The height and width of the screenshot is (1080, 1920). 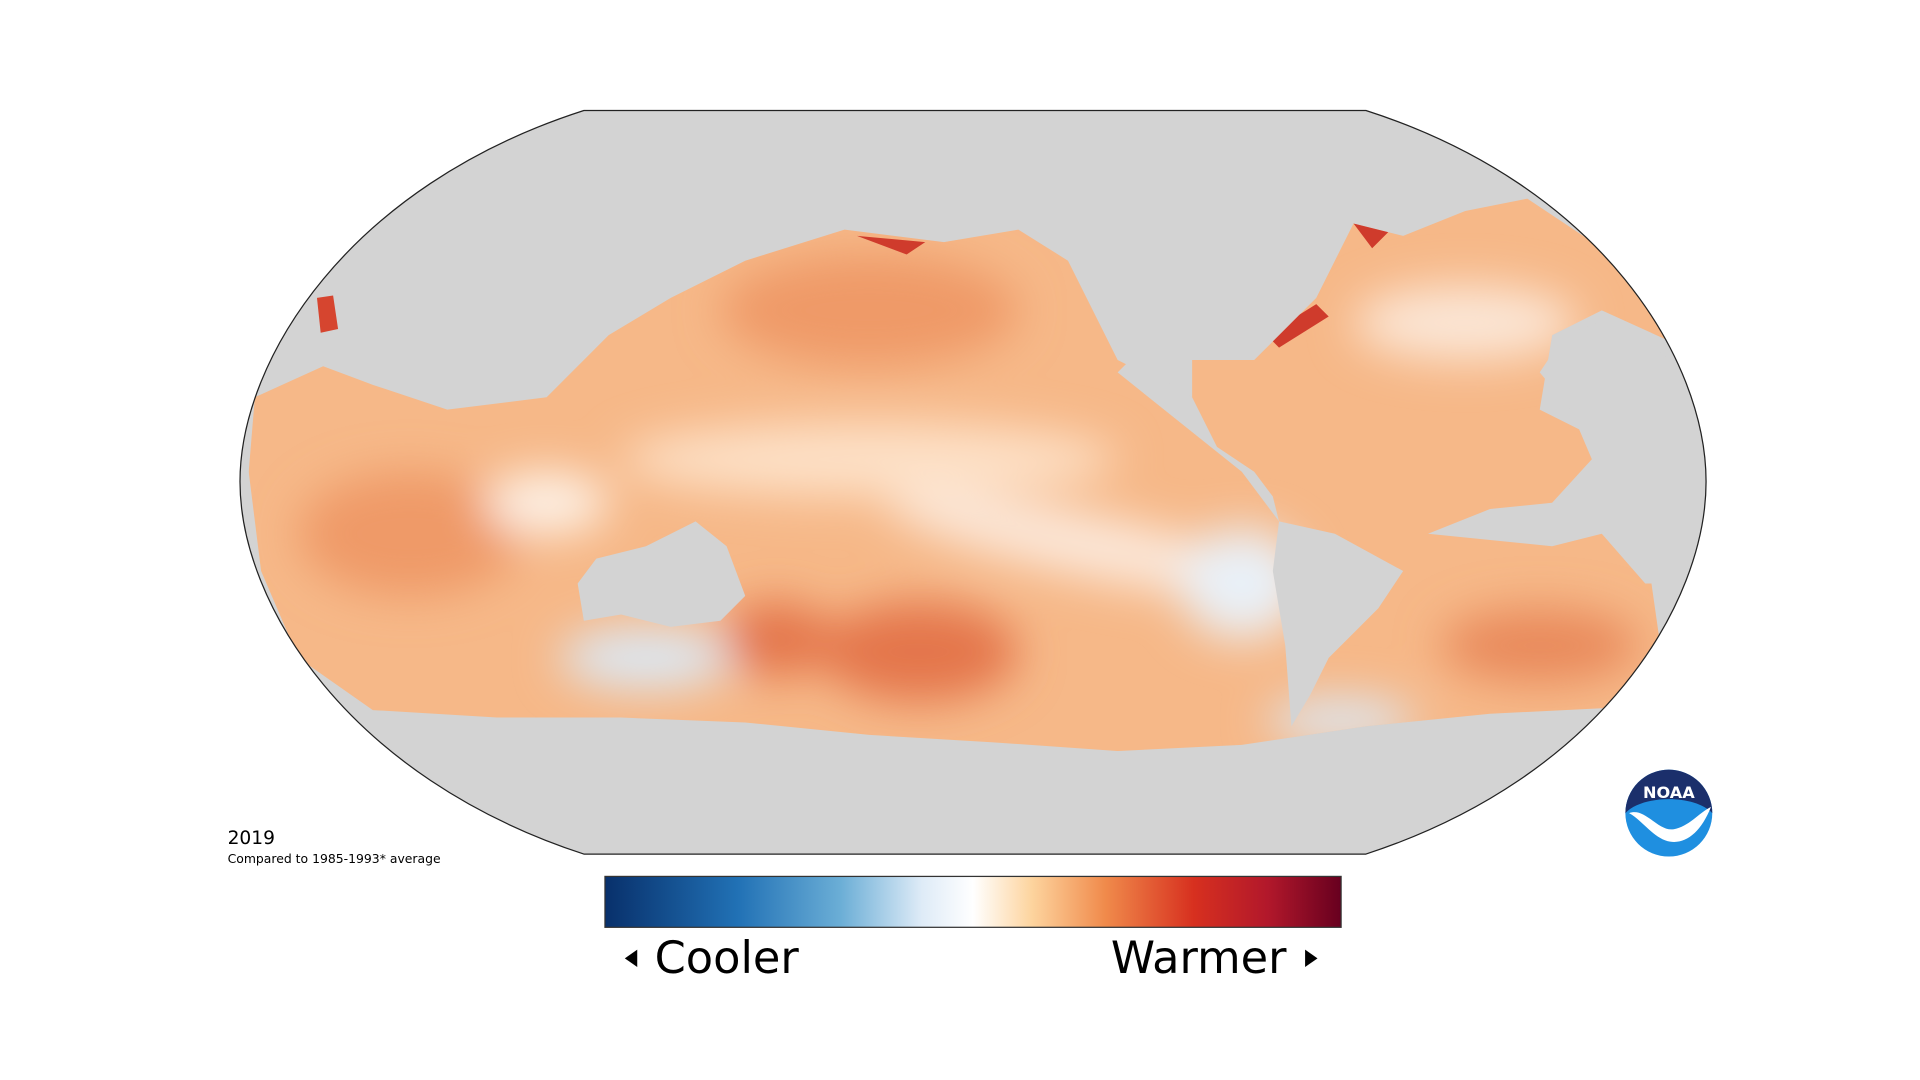 What do you see at coordinates (251, 838) in the screenshot?
I see `year-label: 2019` at bounding box center [251, 838].